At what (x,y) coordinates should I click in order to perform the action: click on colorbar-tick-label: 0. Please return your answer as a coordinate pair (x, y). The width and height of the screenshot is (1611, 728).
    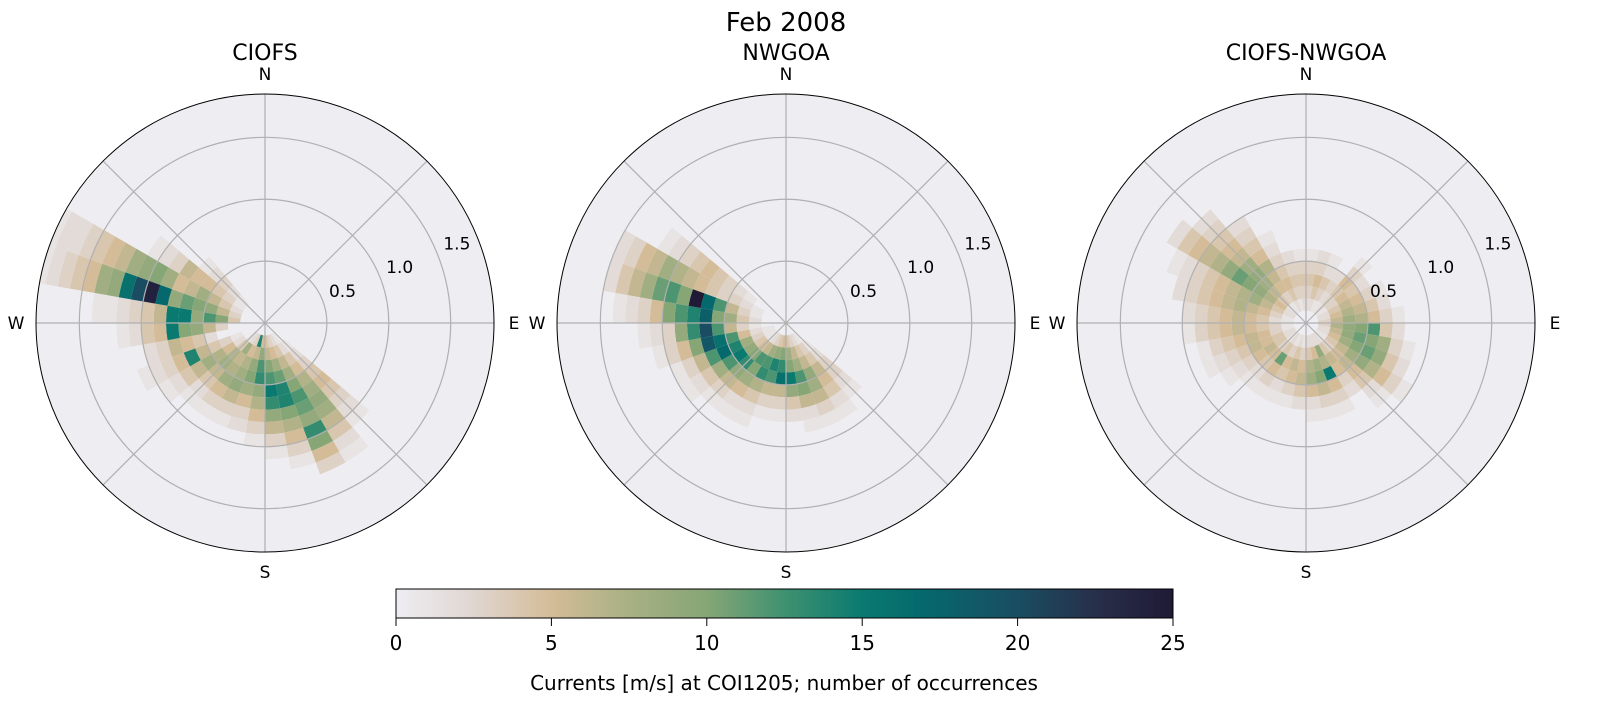
    Looking at the image, I should click on (396, 643).